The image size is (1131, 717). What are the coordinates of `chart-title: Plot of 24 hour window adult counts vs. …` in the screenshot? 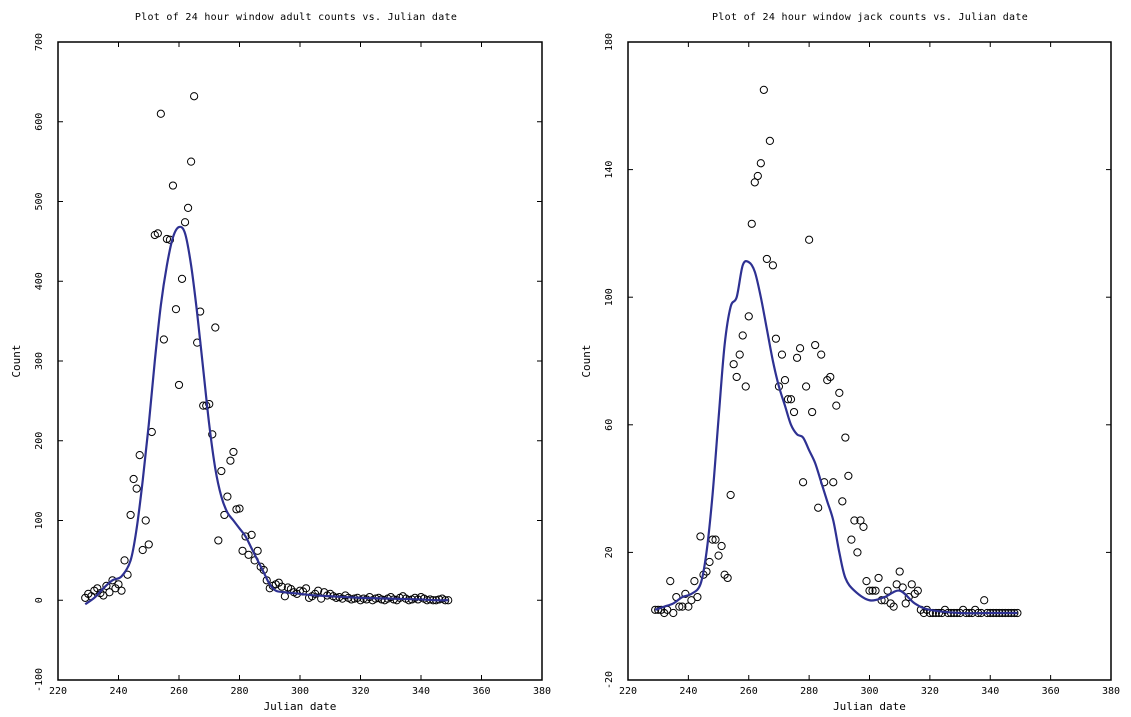 It's located at (296, 17).